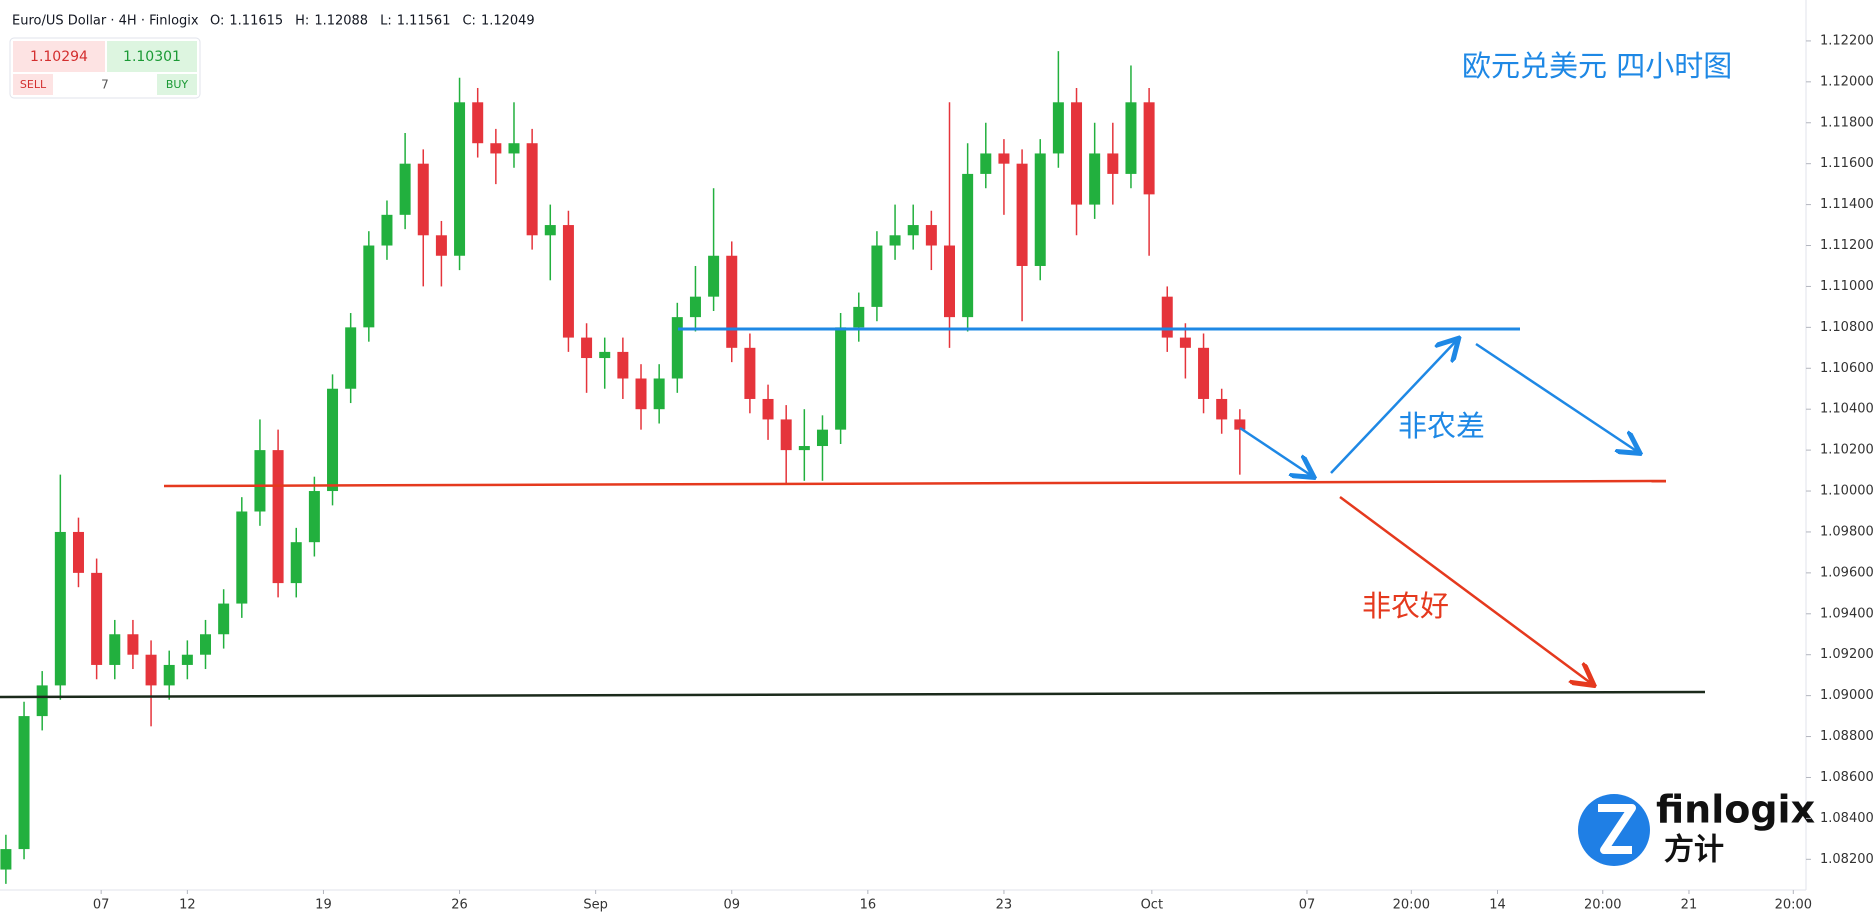 The height and width of the screenshot is (919, 1875). I want to click on y-tick-label: 1.08600, so click(1847, 777).